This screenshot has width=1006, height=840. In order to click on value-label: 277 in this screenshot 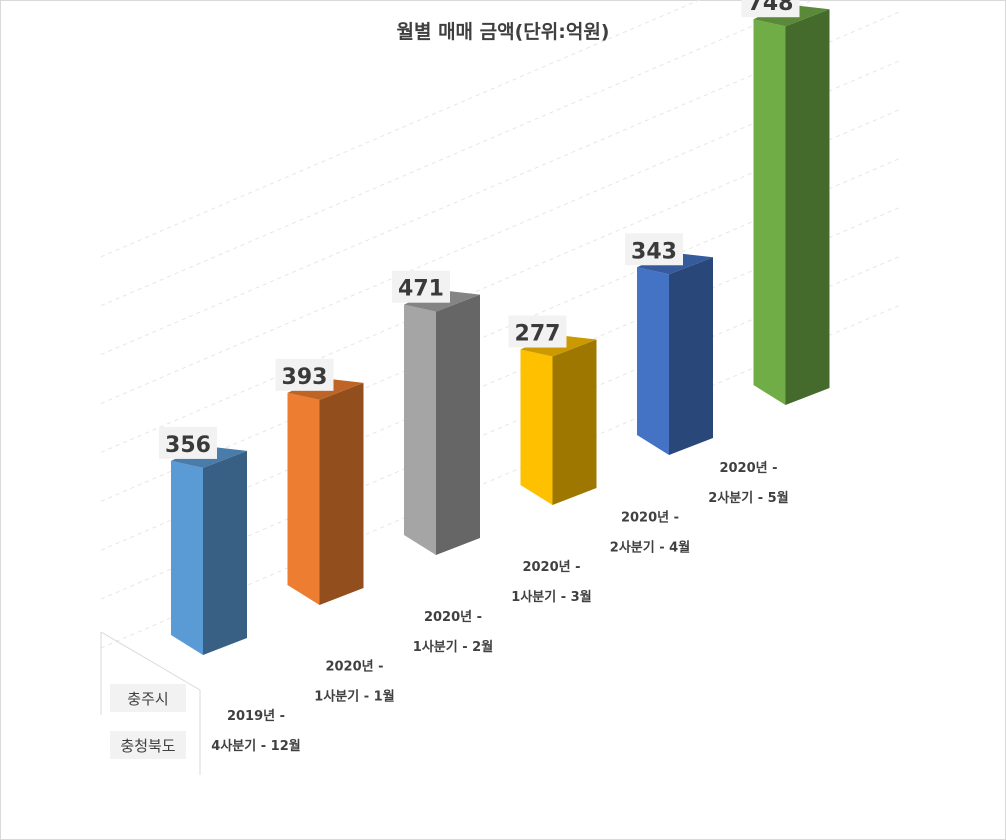, I will do `click(538, 334)`.